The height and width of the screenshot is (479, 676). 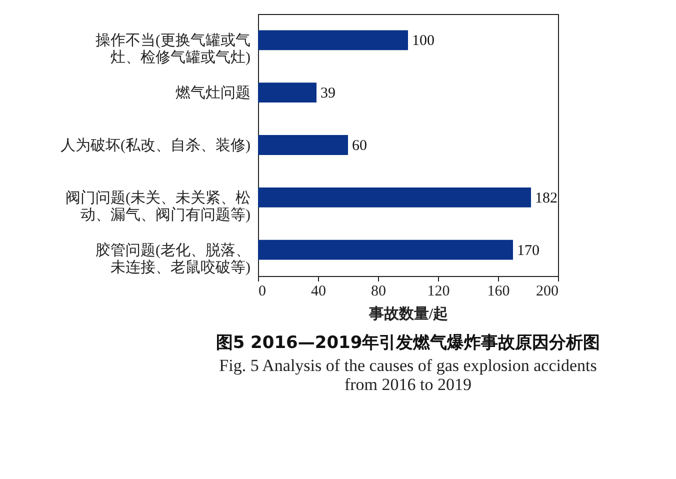 I want to click on y-tick-label: 燃气灶问题, so click(x=213, y=93).